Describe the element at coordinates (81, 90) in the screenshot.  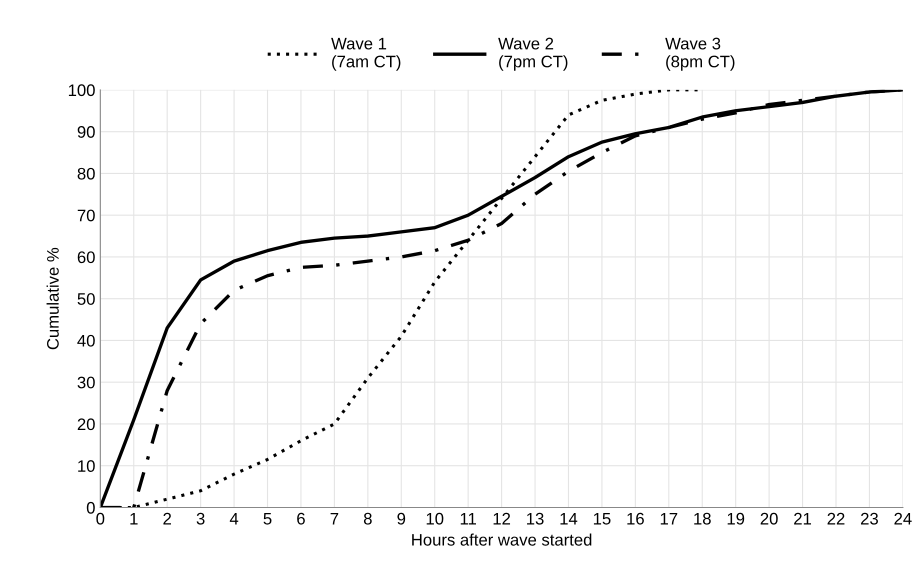
I see `y-tick-label: 100` at that location.